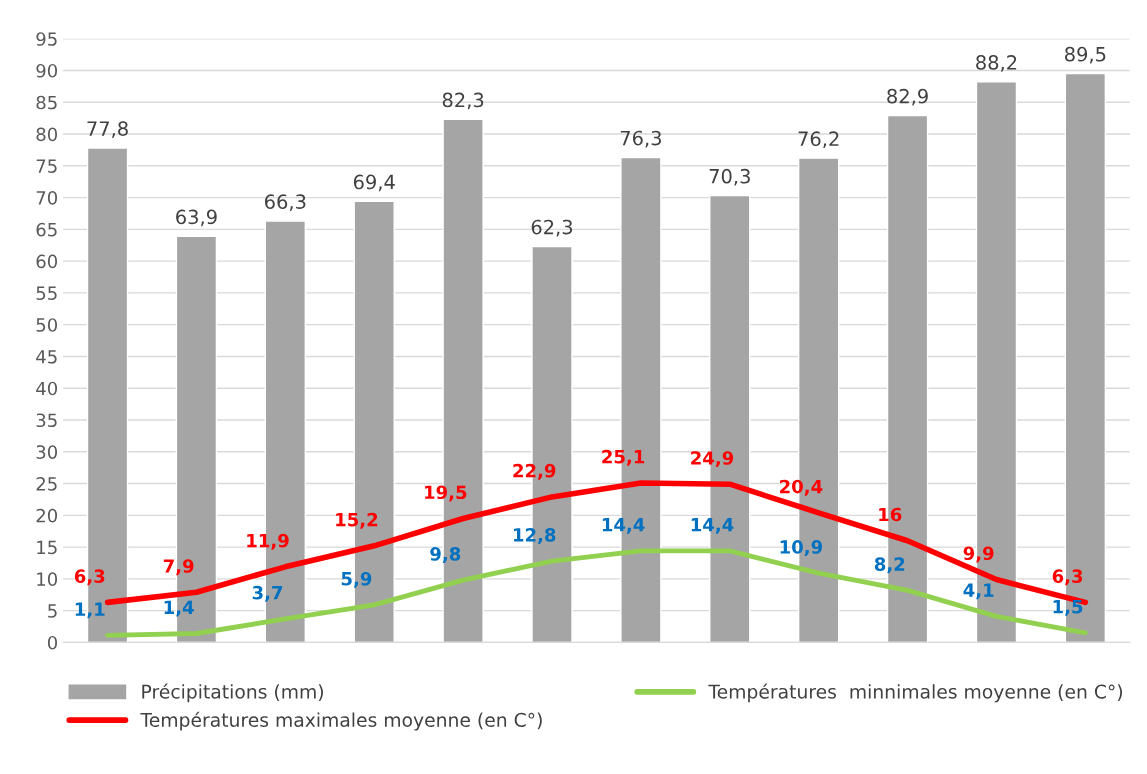  What do you see at coordinates (552, 228) in the screenshot?
I see `data-label: 62,3` at bounding box center [552, 228].